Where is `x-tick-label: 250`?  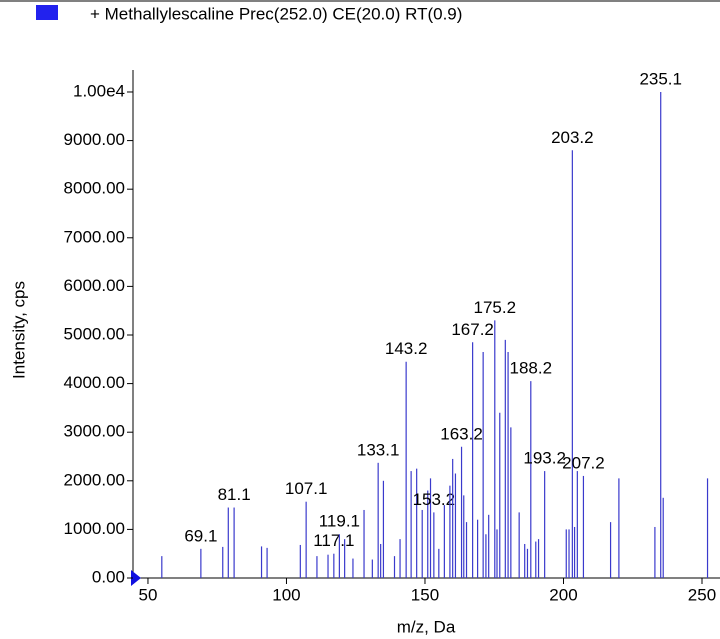 x-tick-label: 250 is located at coordinates (702, 594).